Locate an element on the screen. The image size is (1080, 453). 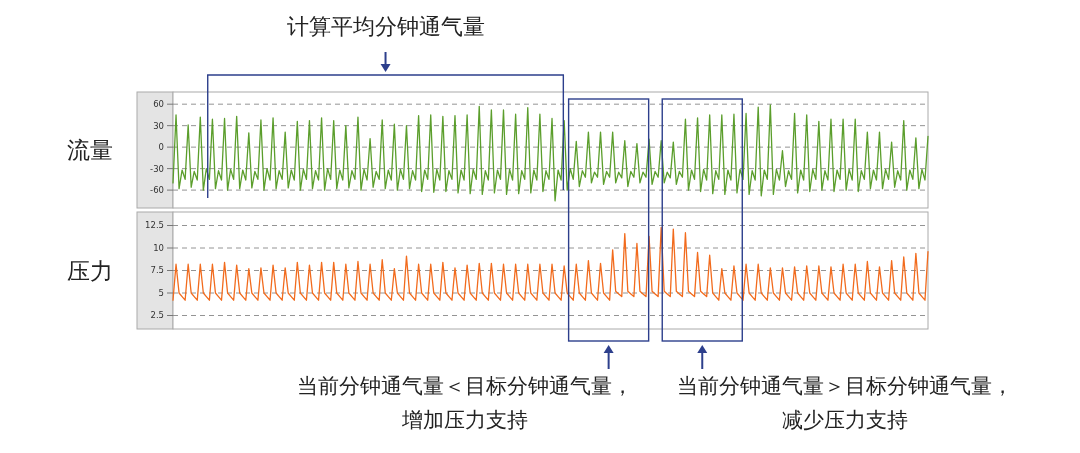
line-series is located at coordinates (550, 263).